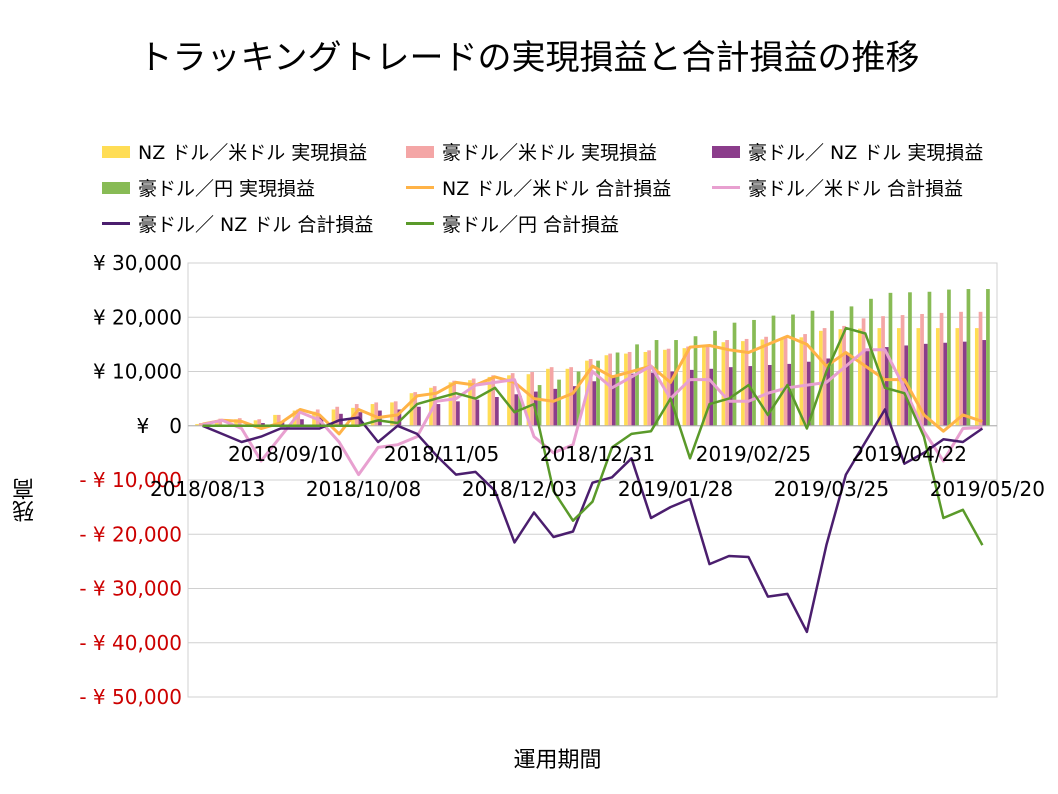 The image size is (1058, 794). What do you see at coordinates (550, 153) in the screenshot?
I see `legend-label: 豪ドル／米ドル 実現損益` at bounding box center [550, 153].